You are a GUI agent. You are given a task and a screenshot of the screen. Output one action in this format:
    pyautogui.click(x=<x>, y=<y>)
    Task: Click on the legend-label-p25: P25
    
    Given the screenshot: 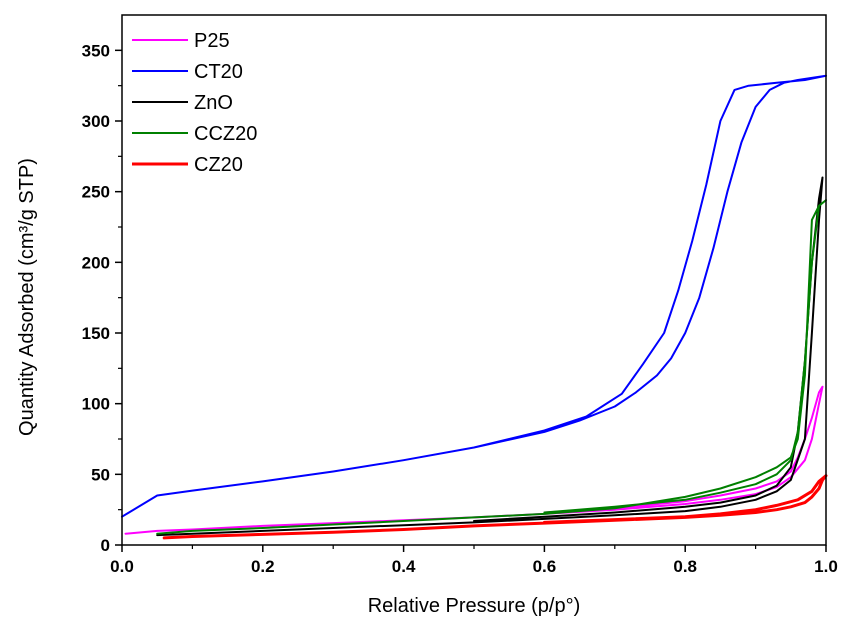 What is the action you would take?
    pyautogui.click(x=212, y=41)
    